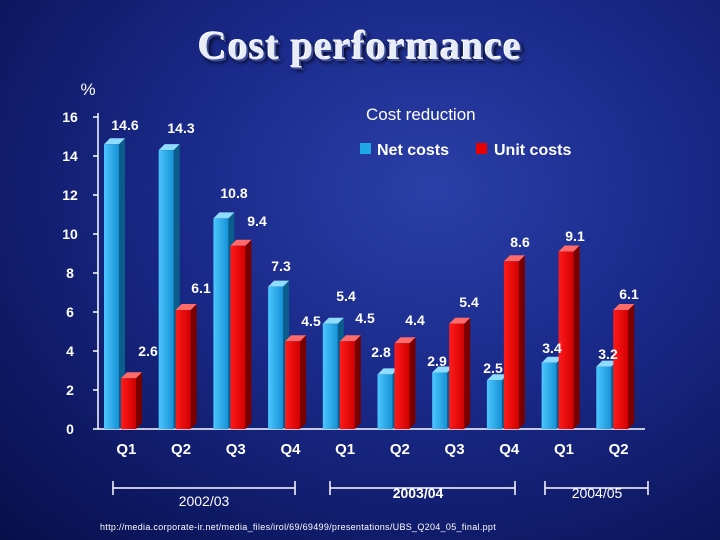 Image resolution: width=720 pixels, height=540 pixels. What do you see at coordinates (148, 351) in the screenshot?
I see `data-label-unit-costs: 2.6` at bounding box center [148, 351].